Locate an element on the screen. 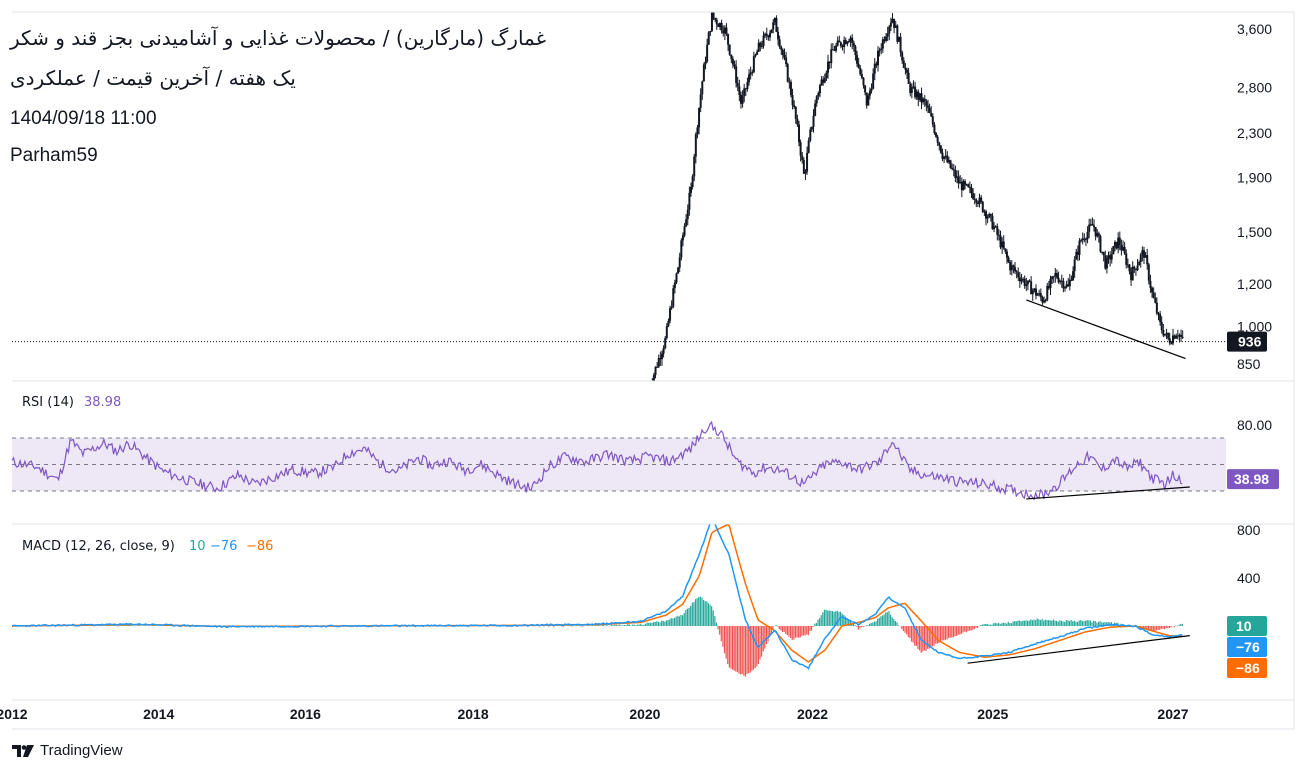  time-axis-tick: 2014 is located at coordinates (158, 714).